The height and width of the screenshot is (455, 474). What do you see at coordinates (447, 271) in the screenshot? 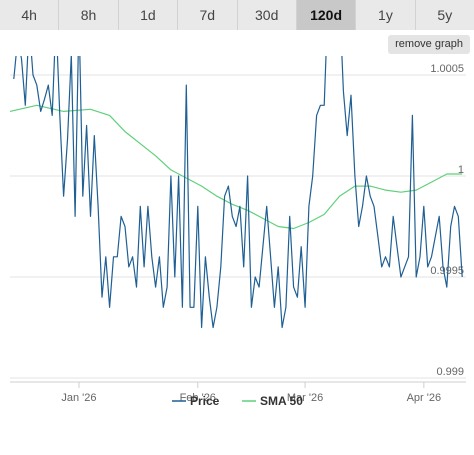
I see `y-tick-label: 0.9995` at bounding box center [447, 271].